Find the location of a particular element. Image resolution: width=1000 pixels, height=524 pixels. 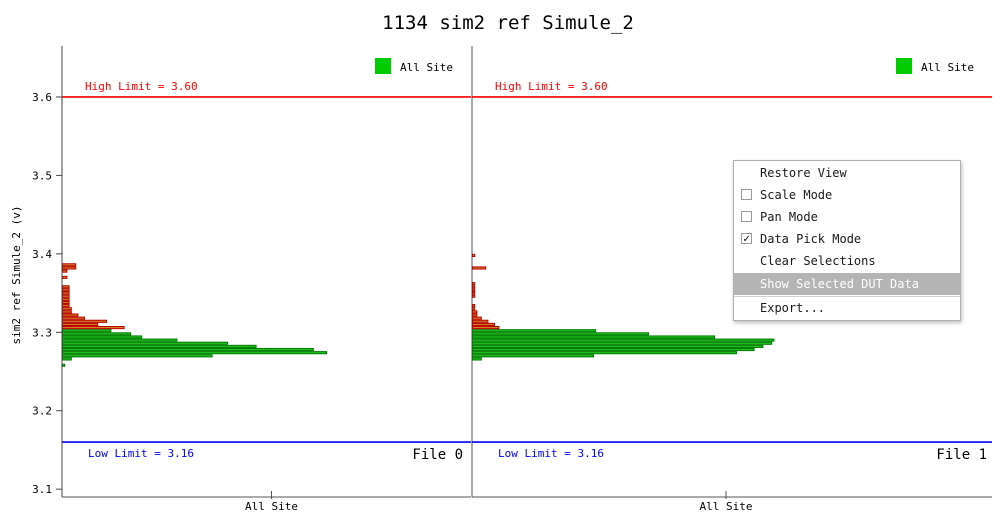

y-tick-label: 3.5 is located at coordinates (42, 175).